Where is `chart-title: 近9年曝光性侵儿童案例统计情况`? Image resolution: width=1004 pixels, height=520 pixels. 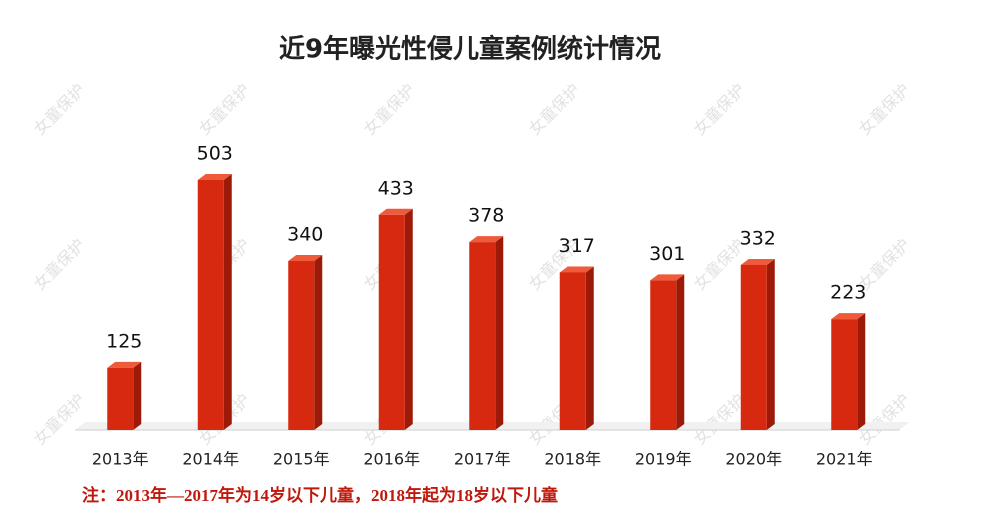
chart-title: 近9年曝光性侵儿童案例统计情况 is located at coordinates (470, 49).